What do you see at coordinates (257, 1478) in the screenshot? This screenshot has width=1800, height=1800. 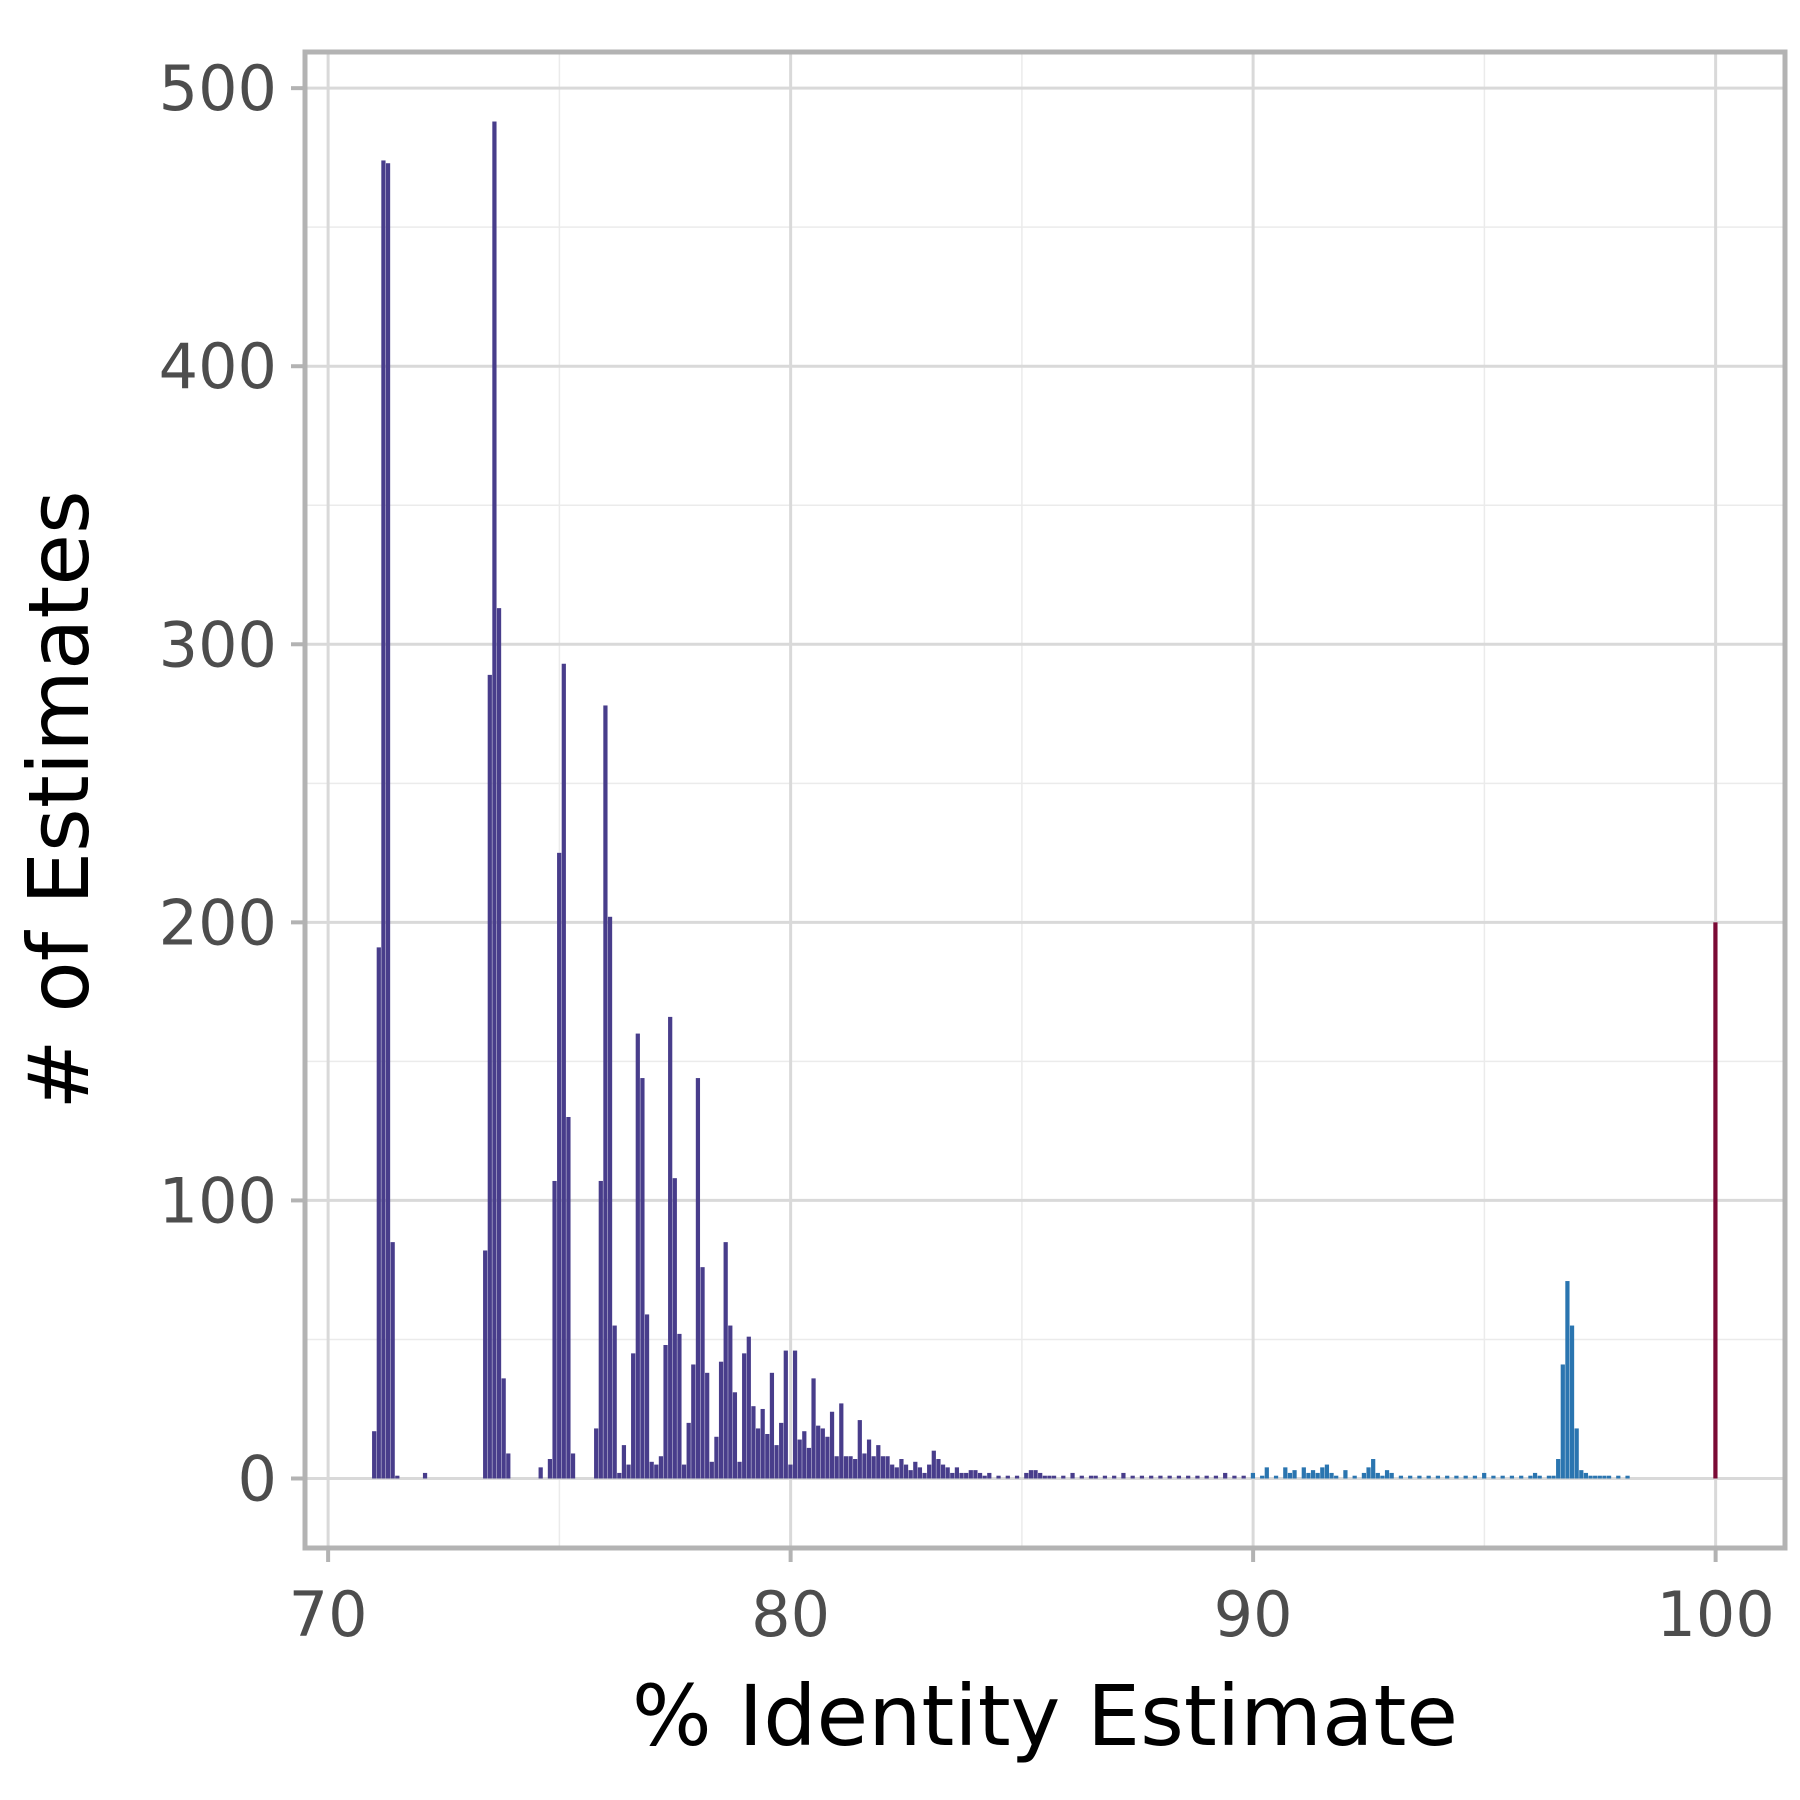 I see `y-tick-label: 0` at bounding box center [257, 1478].